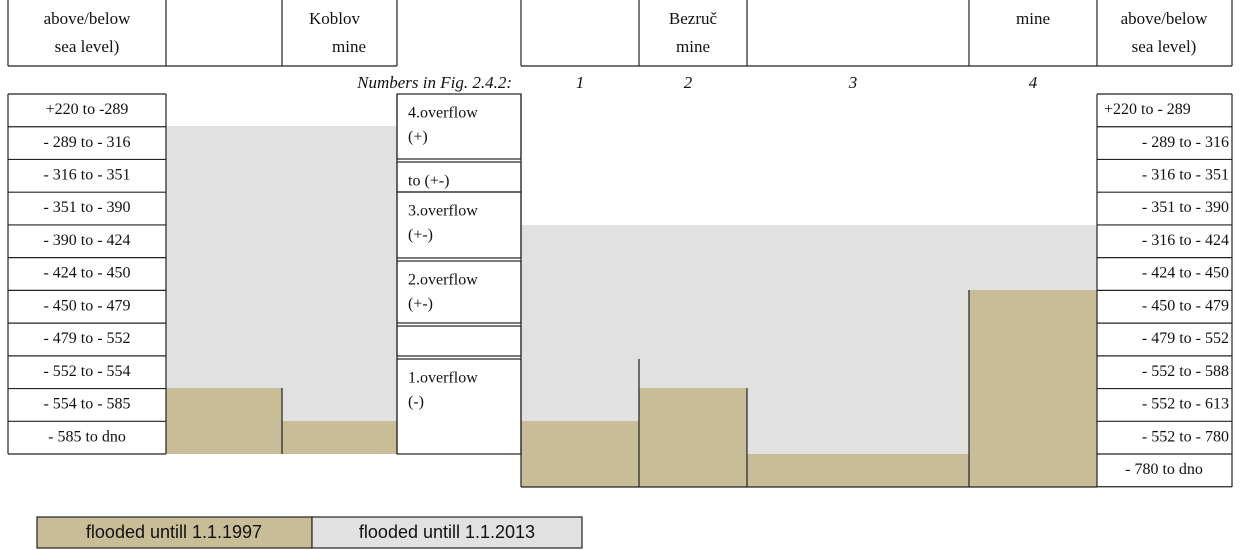 The width and height of the screenshot is (1253, 550). I want to click on overflow-label: 2.overflow, so click(443, 280).